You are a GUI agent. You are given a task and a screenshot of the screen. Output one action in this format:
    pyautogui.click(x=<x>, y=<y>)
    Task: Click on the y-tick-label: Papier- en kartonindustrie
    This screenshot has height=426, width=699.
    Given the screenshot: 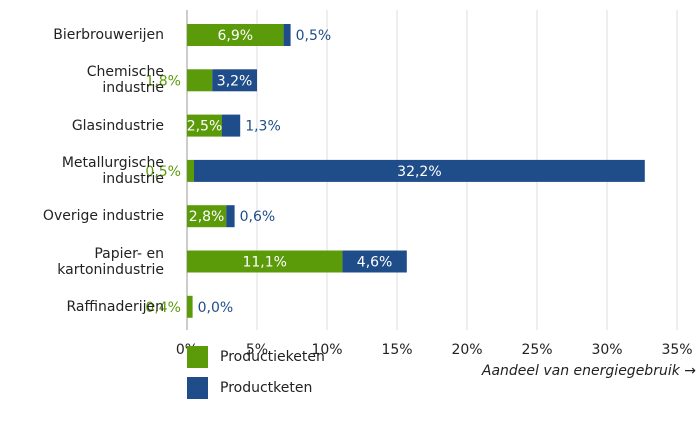 What is the action you would take?
    pyautogui.click(x=110, y=261)
    